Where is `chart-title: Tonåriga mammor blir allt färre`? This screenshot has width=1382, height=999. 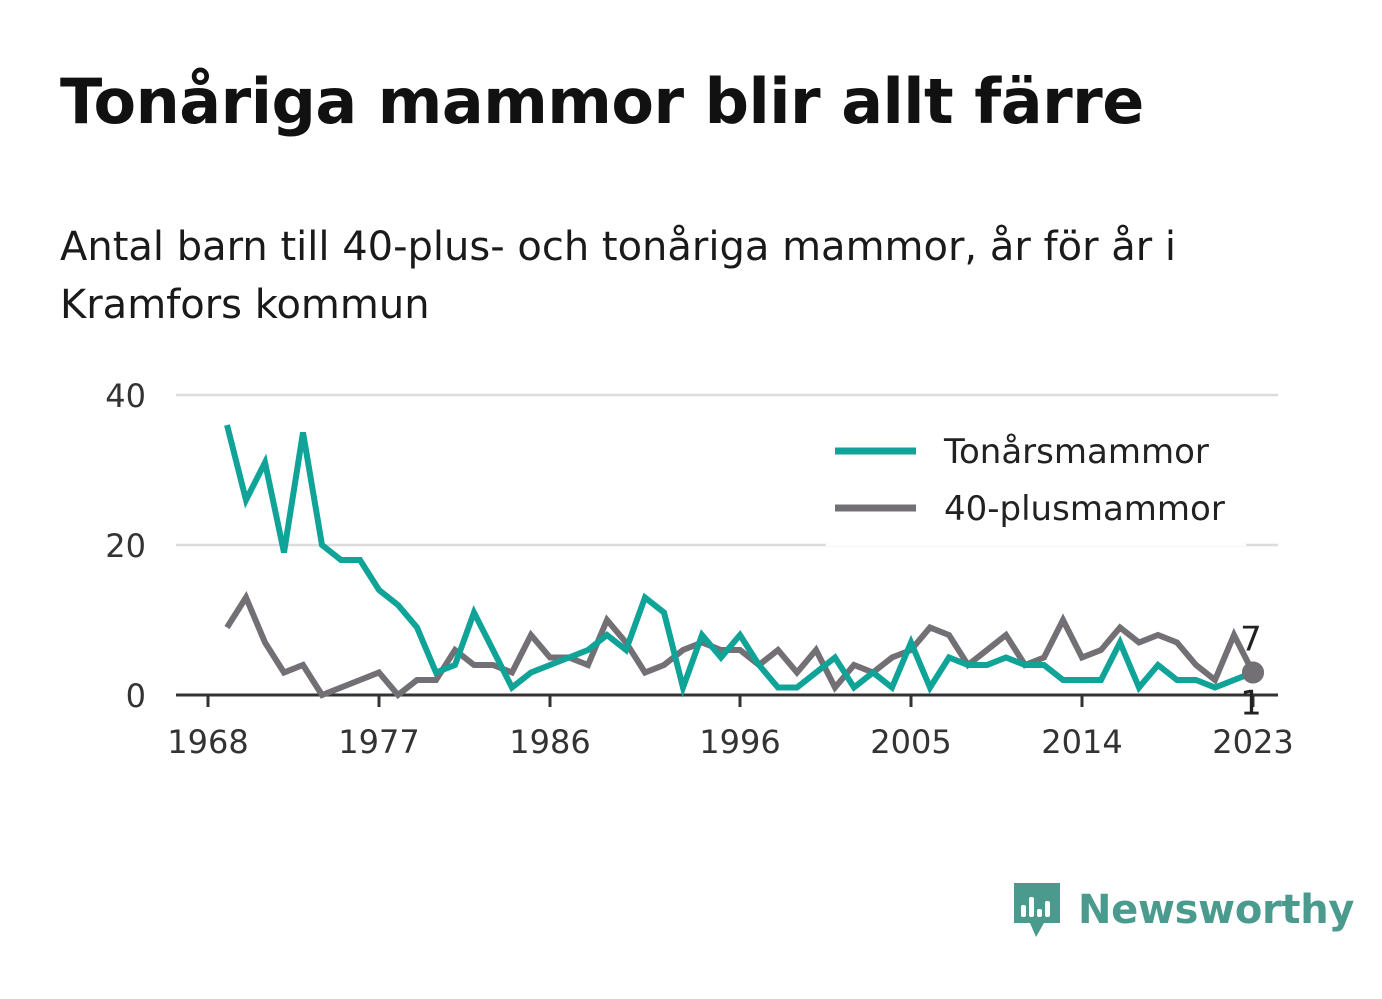
chart-title: Tonåriga mammor blir allt färre is located at coordinates (602, 101).